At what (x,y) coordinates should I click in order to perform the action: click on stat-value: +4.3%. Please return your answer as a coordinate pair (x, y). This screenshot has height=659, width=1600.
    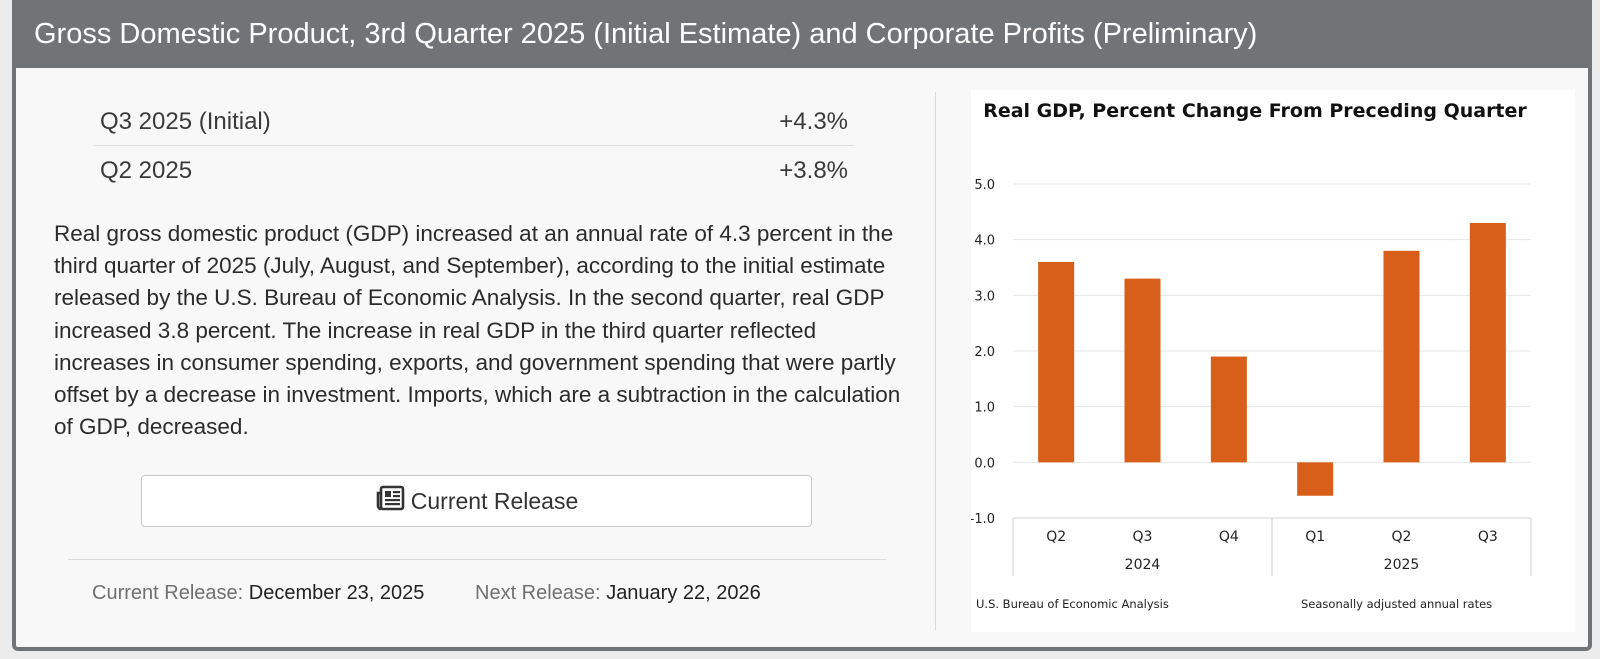
    Looking at the image, I should click on (813, 121).